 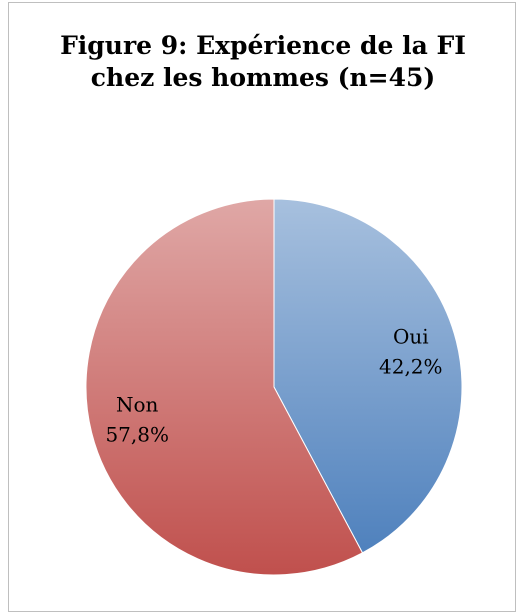 I want to click on slice-value-label: 57,8%, so click(x=137, y=435).